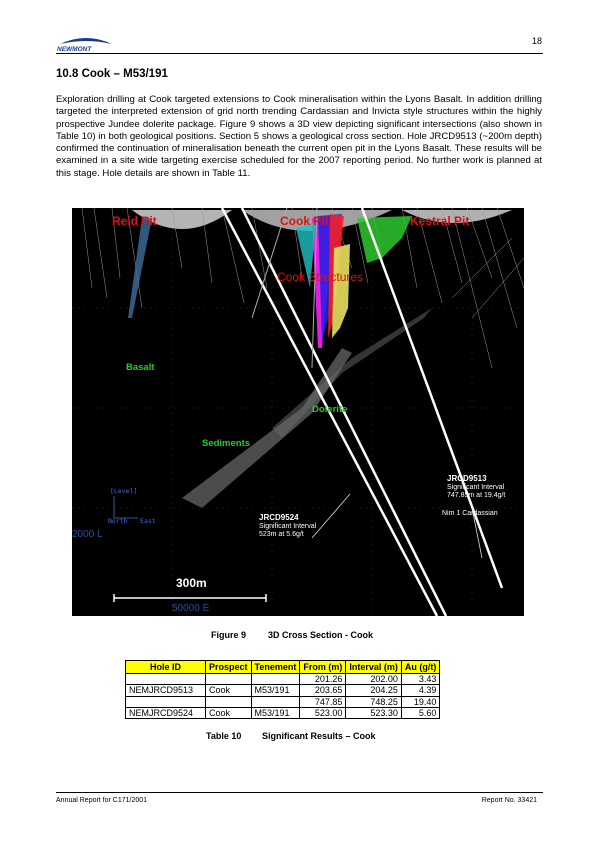  Describe the element at coordinates (470, 513) in the screenshot. I see `nim-cardassian-label: Nim 1 Cardassian` at that location.